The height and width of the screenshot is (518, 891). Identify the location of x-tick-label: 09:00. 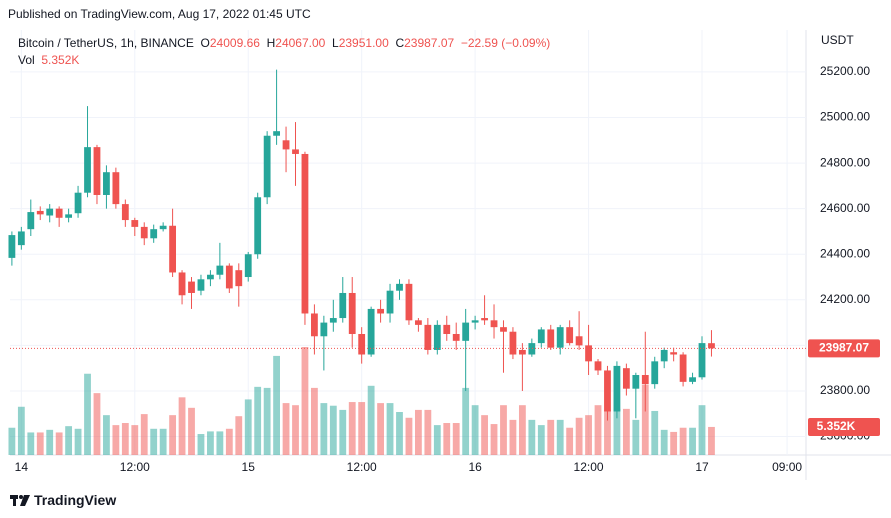
(787, 467).